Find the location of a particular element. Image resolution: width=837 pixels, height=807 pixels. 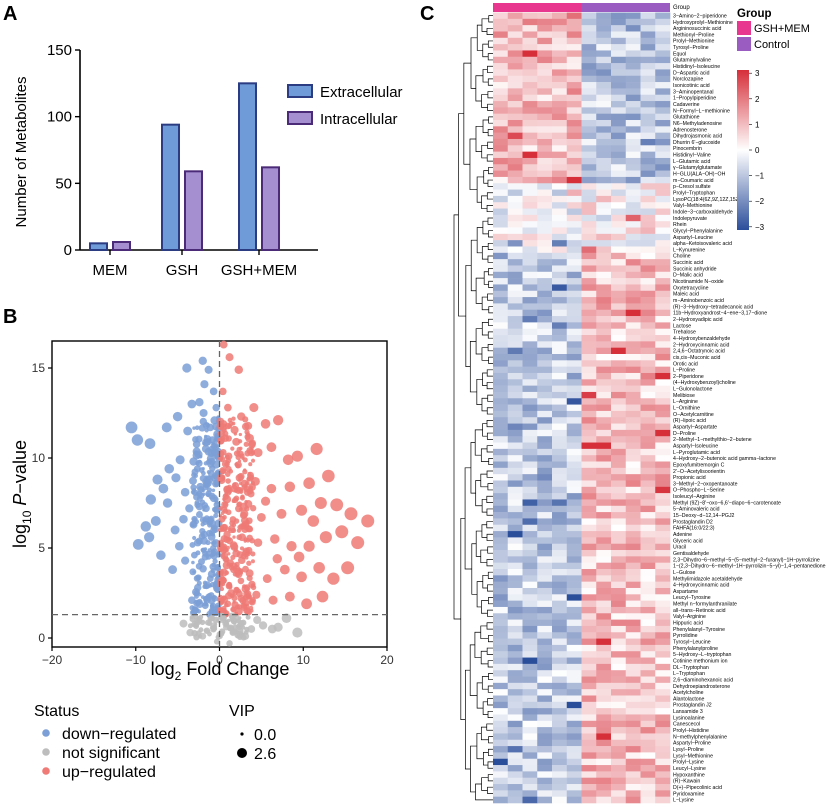

bar-chart-ylabel: Number of Metabolites is located at coordinates (21, 152).